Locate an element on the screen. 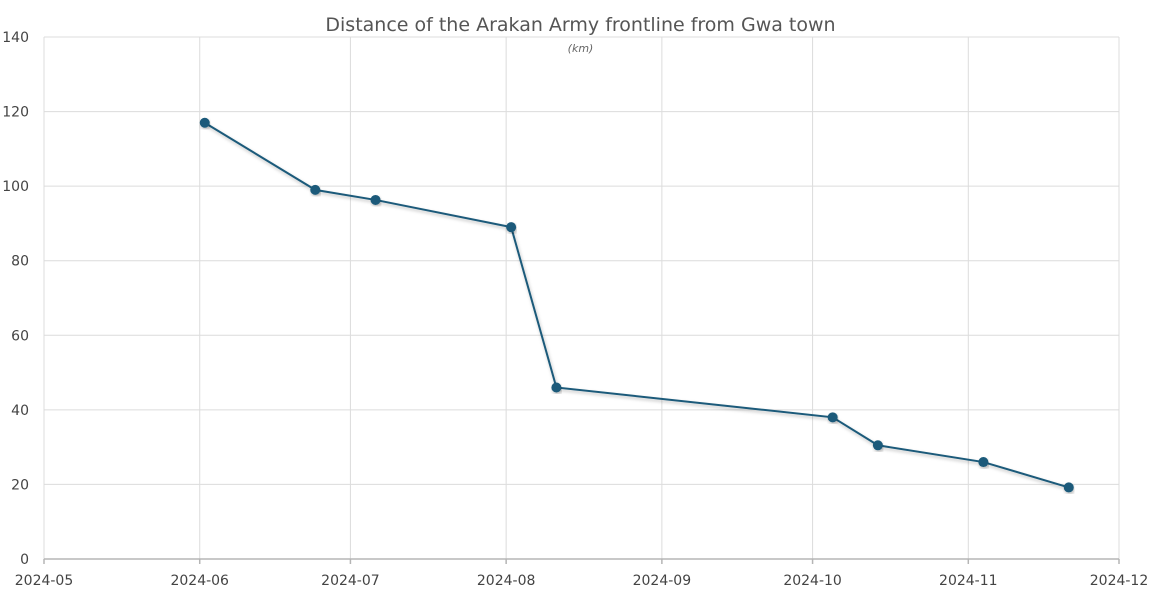 The height and width of the screenshot is (599, 1161). x-tick-label: 2024-06 is located at coordinates (199, 581).